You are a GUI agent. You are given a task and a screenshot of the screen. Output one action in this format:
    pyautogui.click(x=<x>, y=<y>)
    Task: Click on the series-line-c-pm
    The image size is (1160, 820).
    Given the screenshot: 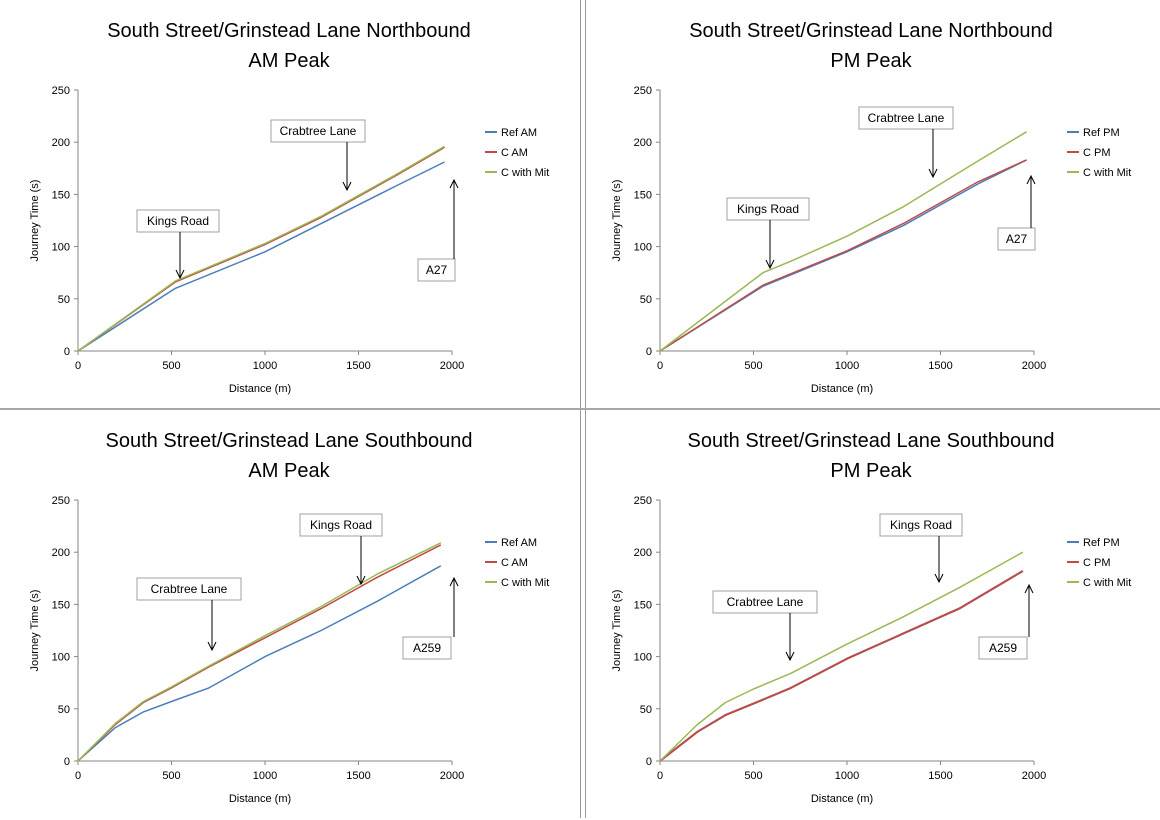 What is the action you would take?
    pyautogui.click(x=843, y=255)
    